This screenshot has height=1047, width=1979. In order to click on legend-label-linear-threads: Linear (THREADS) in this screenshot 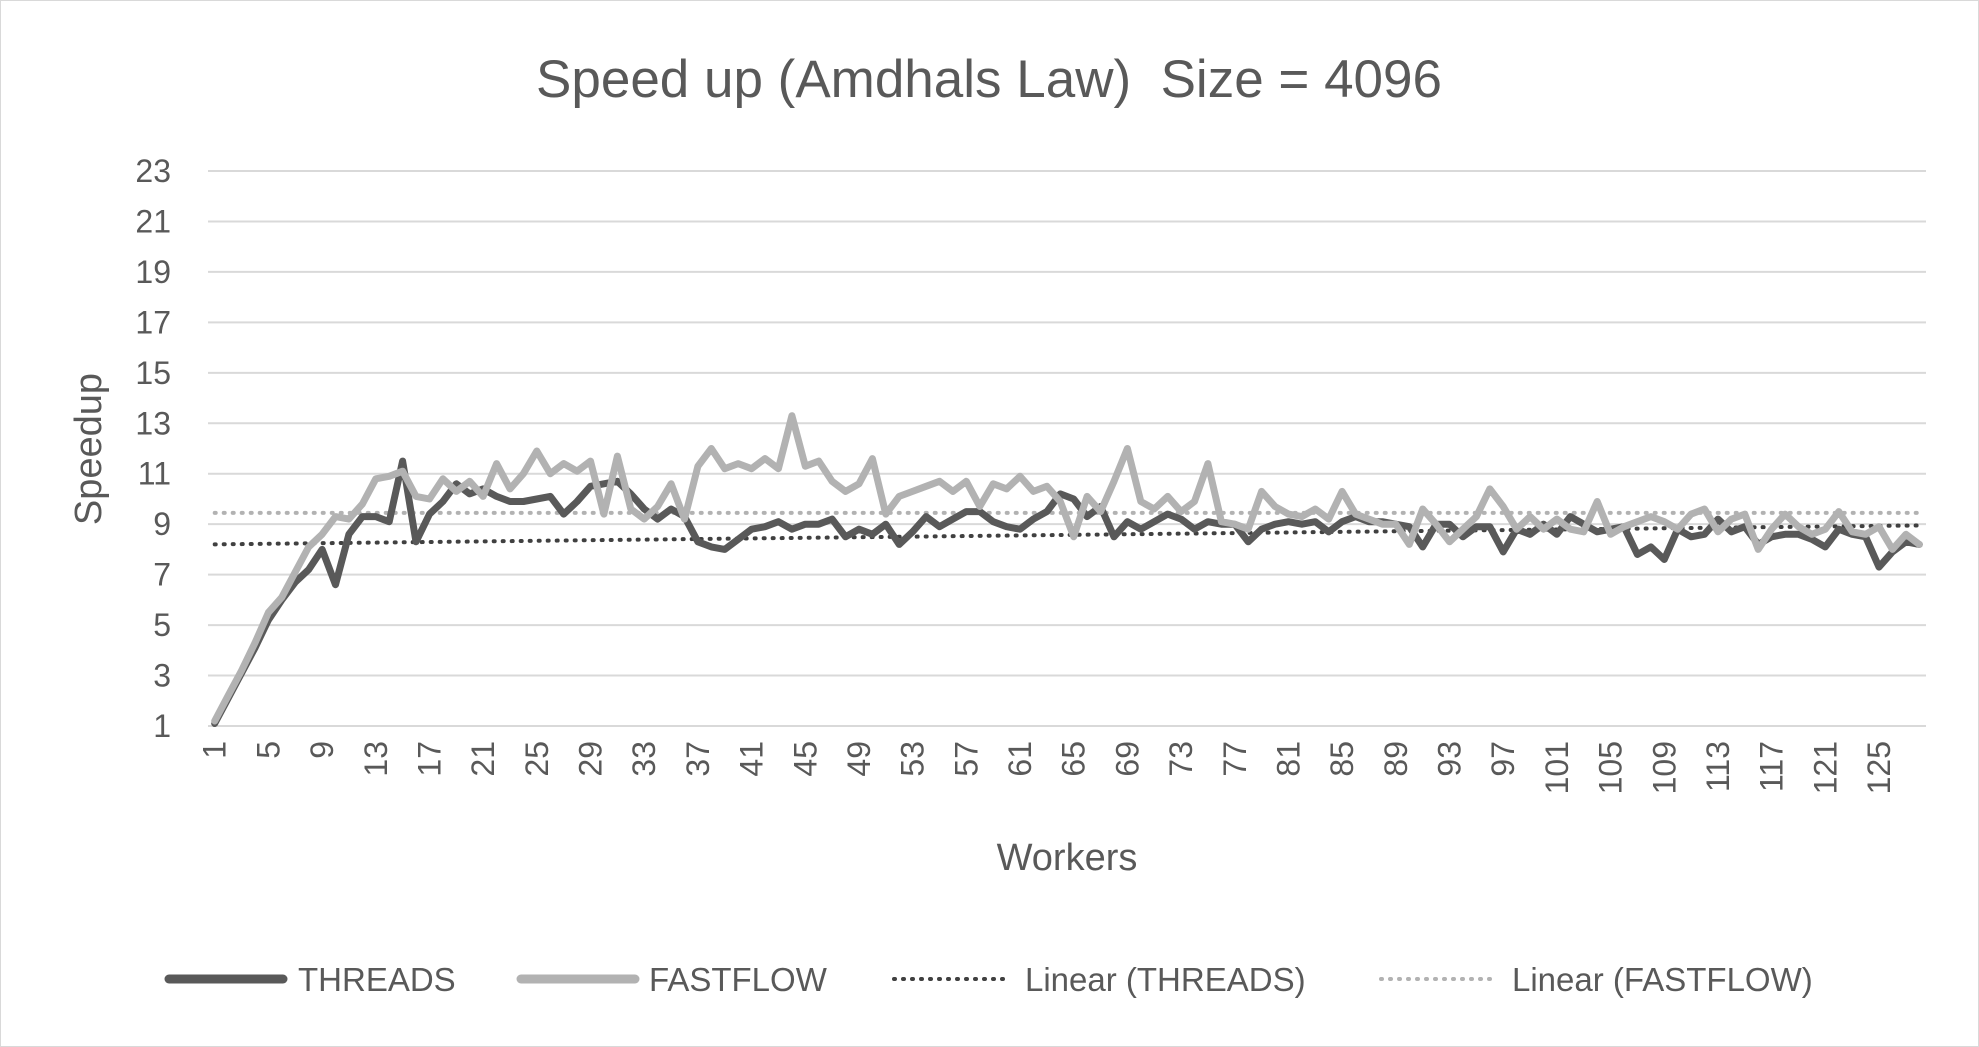, I will do `click(1165, 979)`.